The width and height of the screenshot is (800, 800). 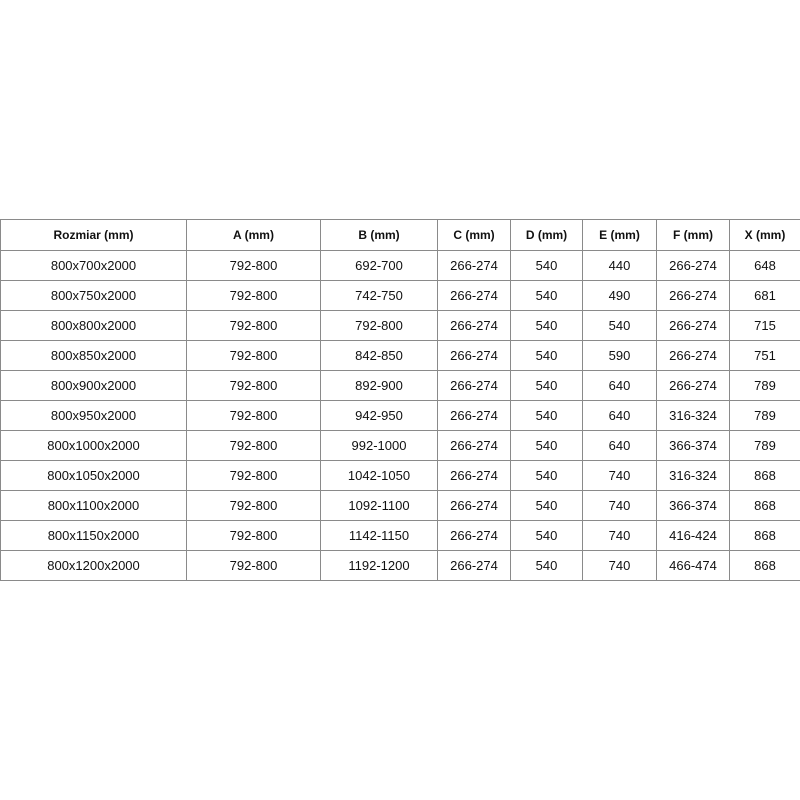 What do you see at coordinates (379, 565) in the screenshot?
I see `table-cell: 1192-1200` at bounding box center [379, 565].